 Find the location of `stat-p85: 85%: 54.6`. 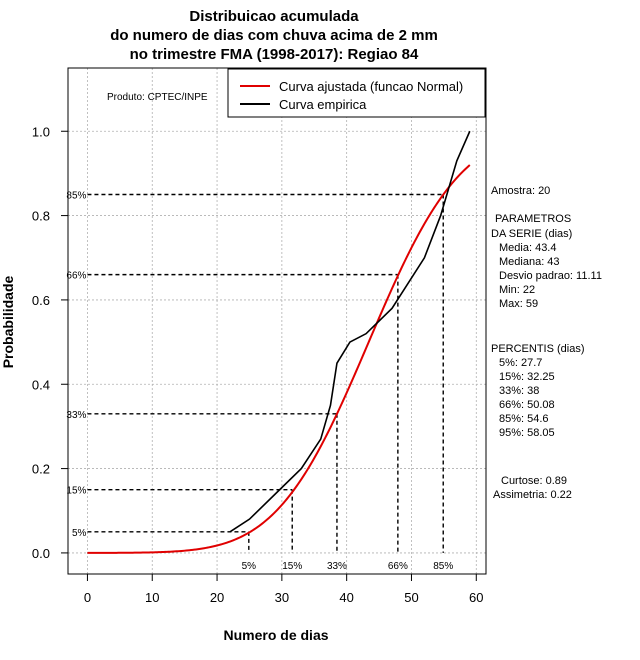

stat-p85: 85%: 54.6 is located at coordinates (524, 419).